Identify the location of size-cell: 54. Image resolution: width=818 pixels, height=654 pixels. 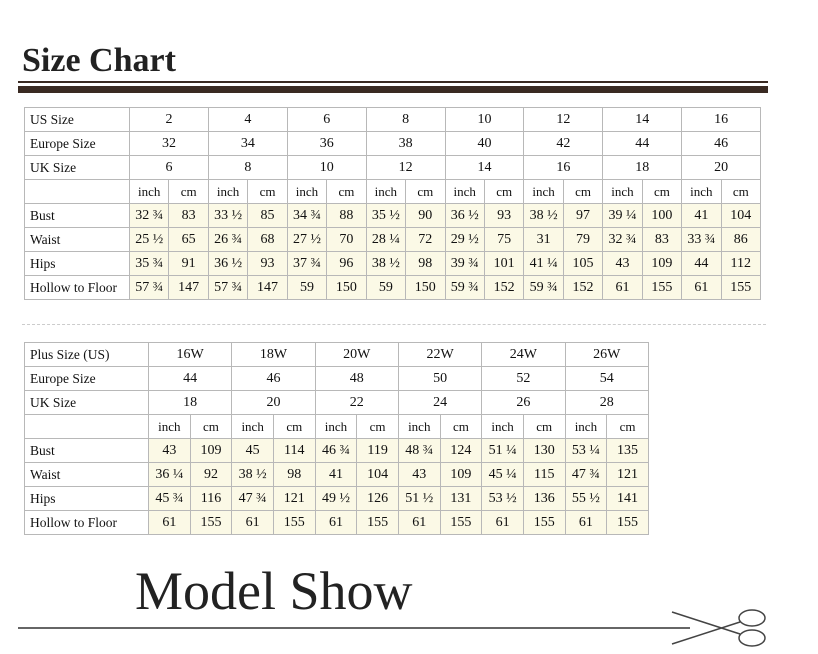
(606, 378).